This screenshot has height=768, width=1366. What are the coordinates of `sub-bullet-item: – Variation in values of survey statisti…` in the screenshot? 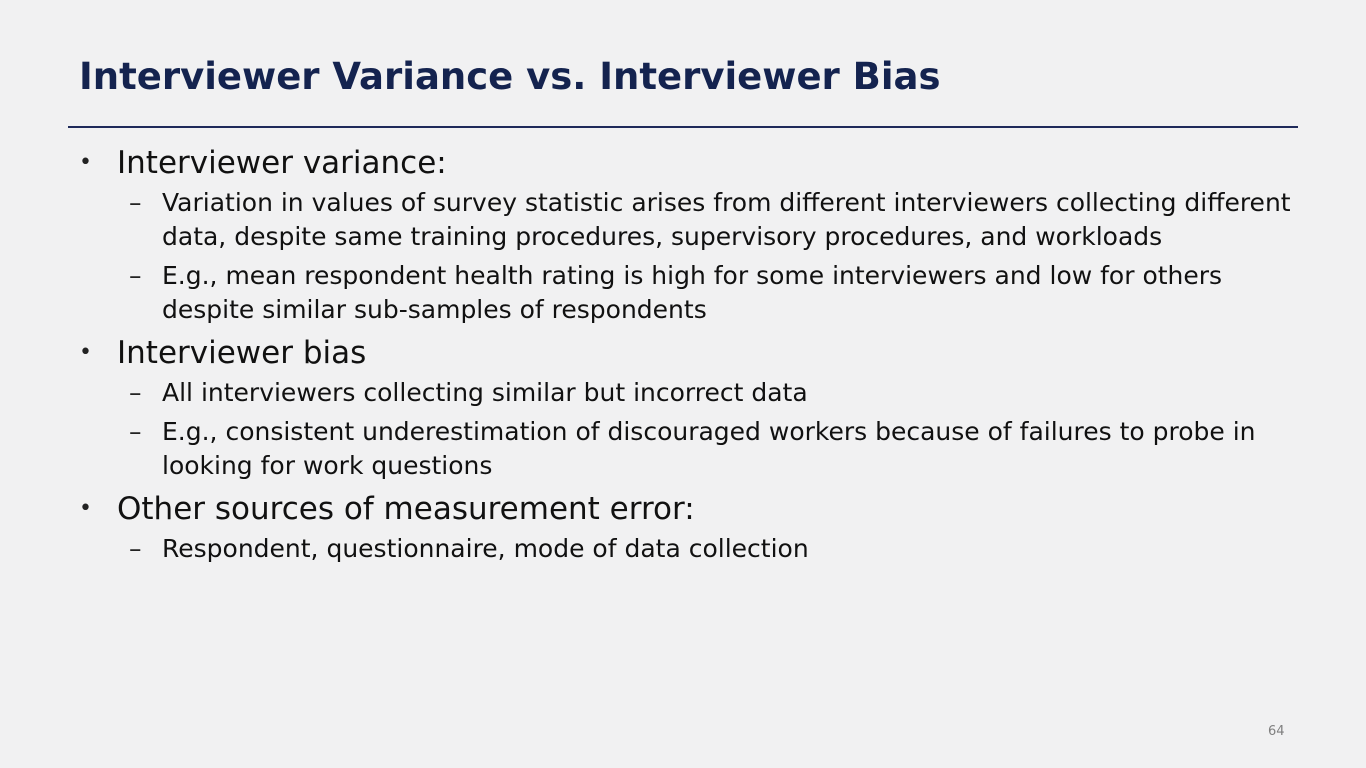 It's located at (709, 220).